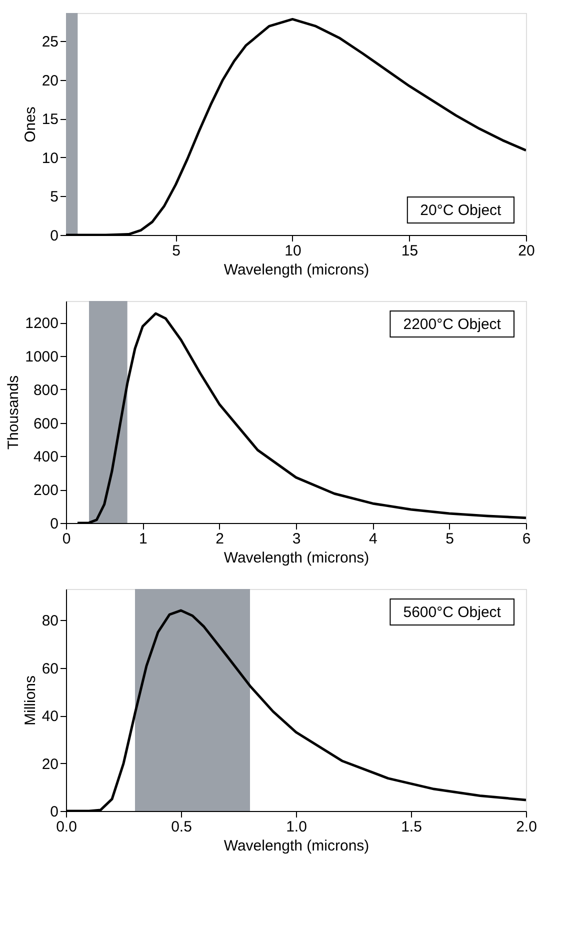  I want to click on x-tick-label: 0.5, so click(181, 827).